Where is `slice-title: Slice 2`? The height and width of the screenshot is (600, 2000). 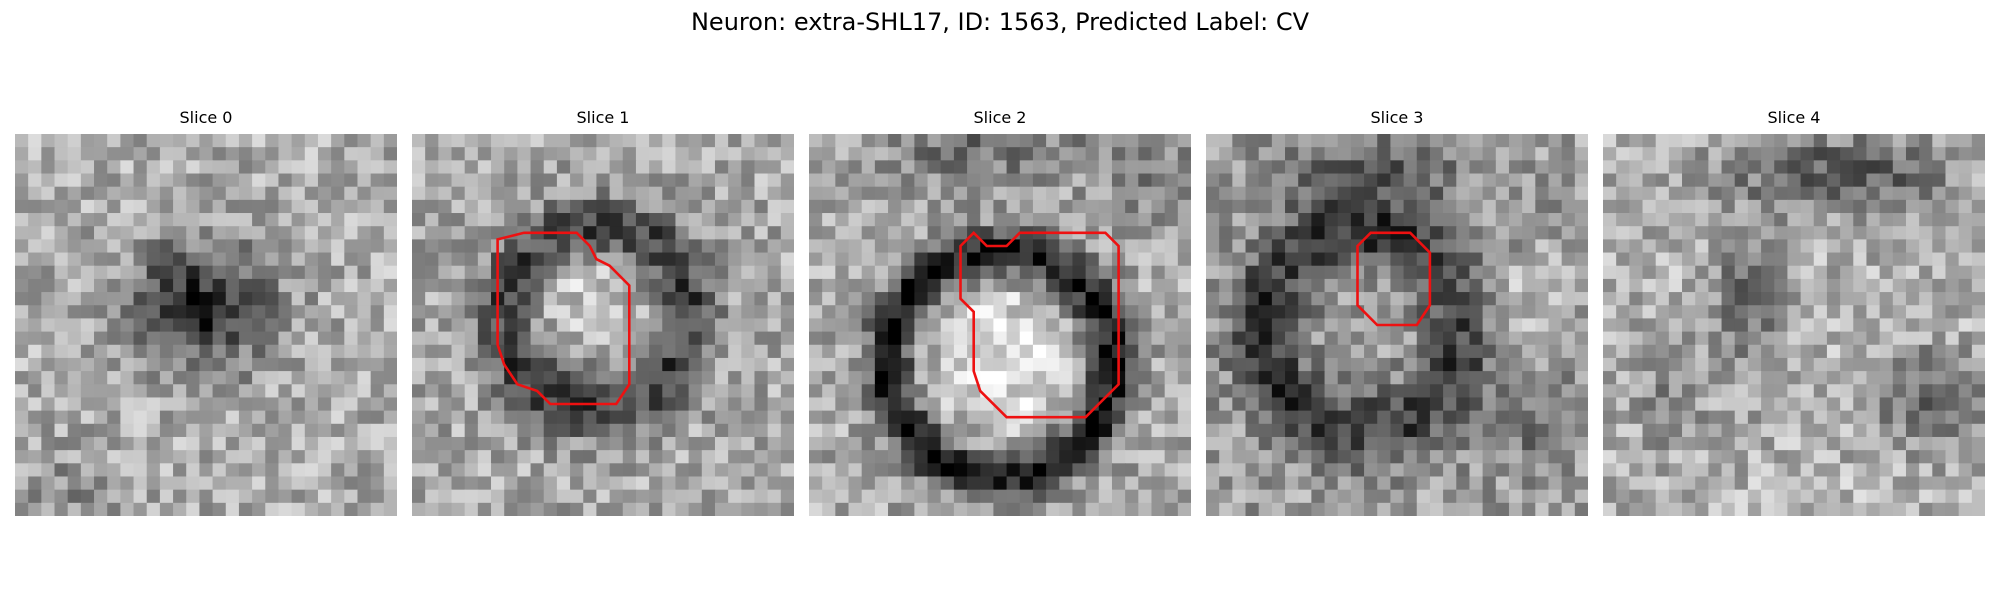
slice-title: Slice 2 is located at coordinates (1000, 117).